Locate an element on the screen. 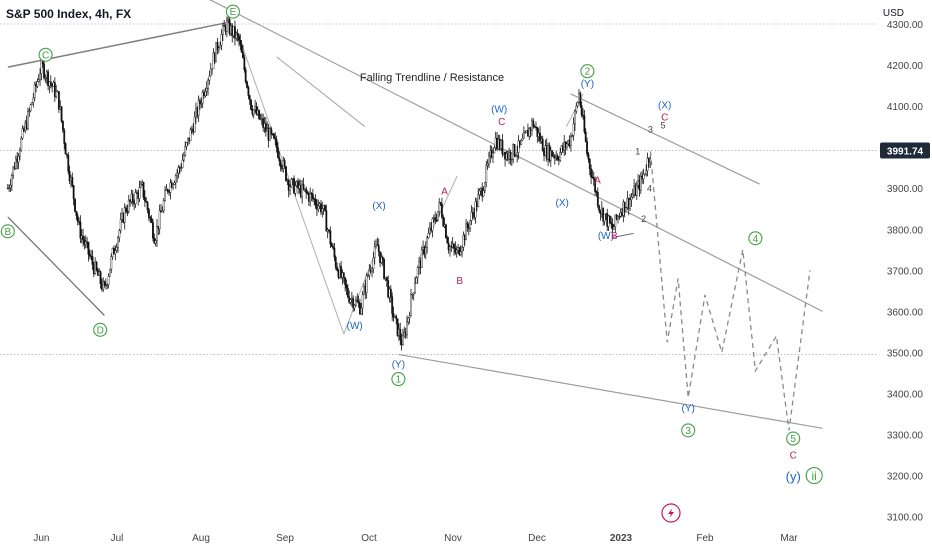 The image size is (932, 550). wave-label-text: (X) is located at coordinates (378, 206).